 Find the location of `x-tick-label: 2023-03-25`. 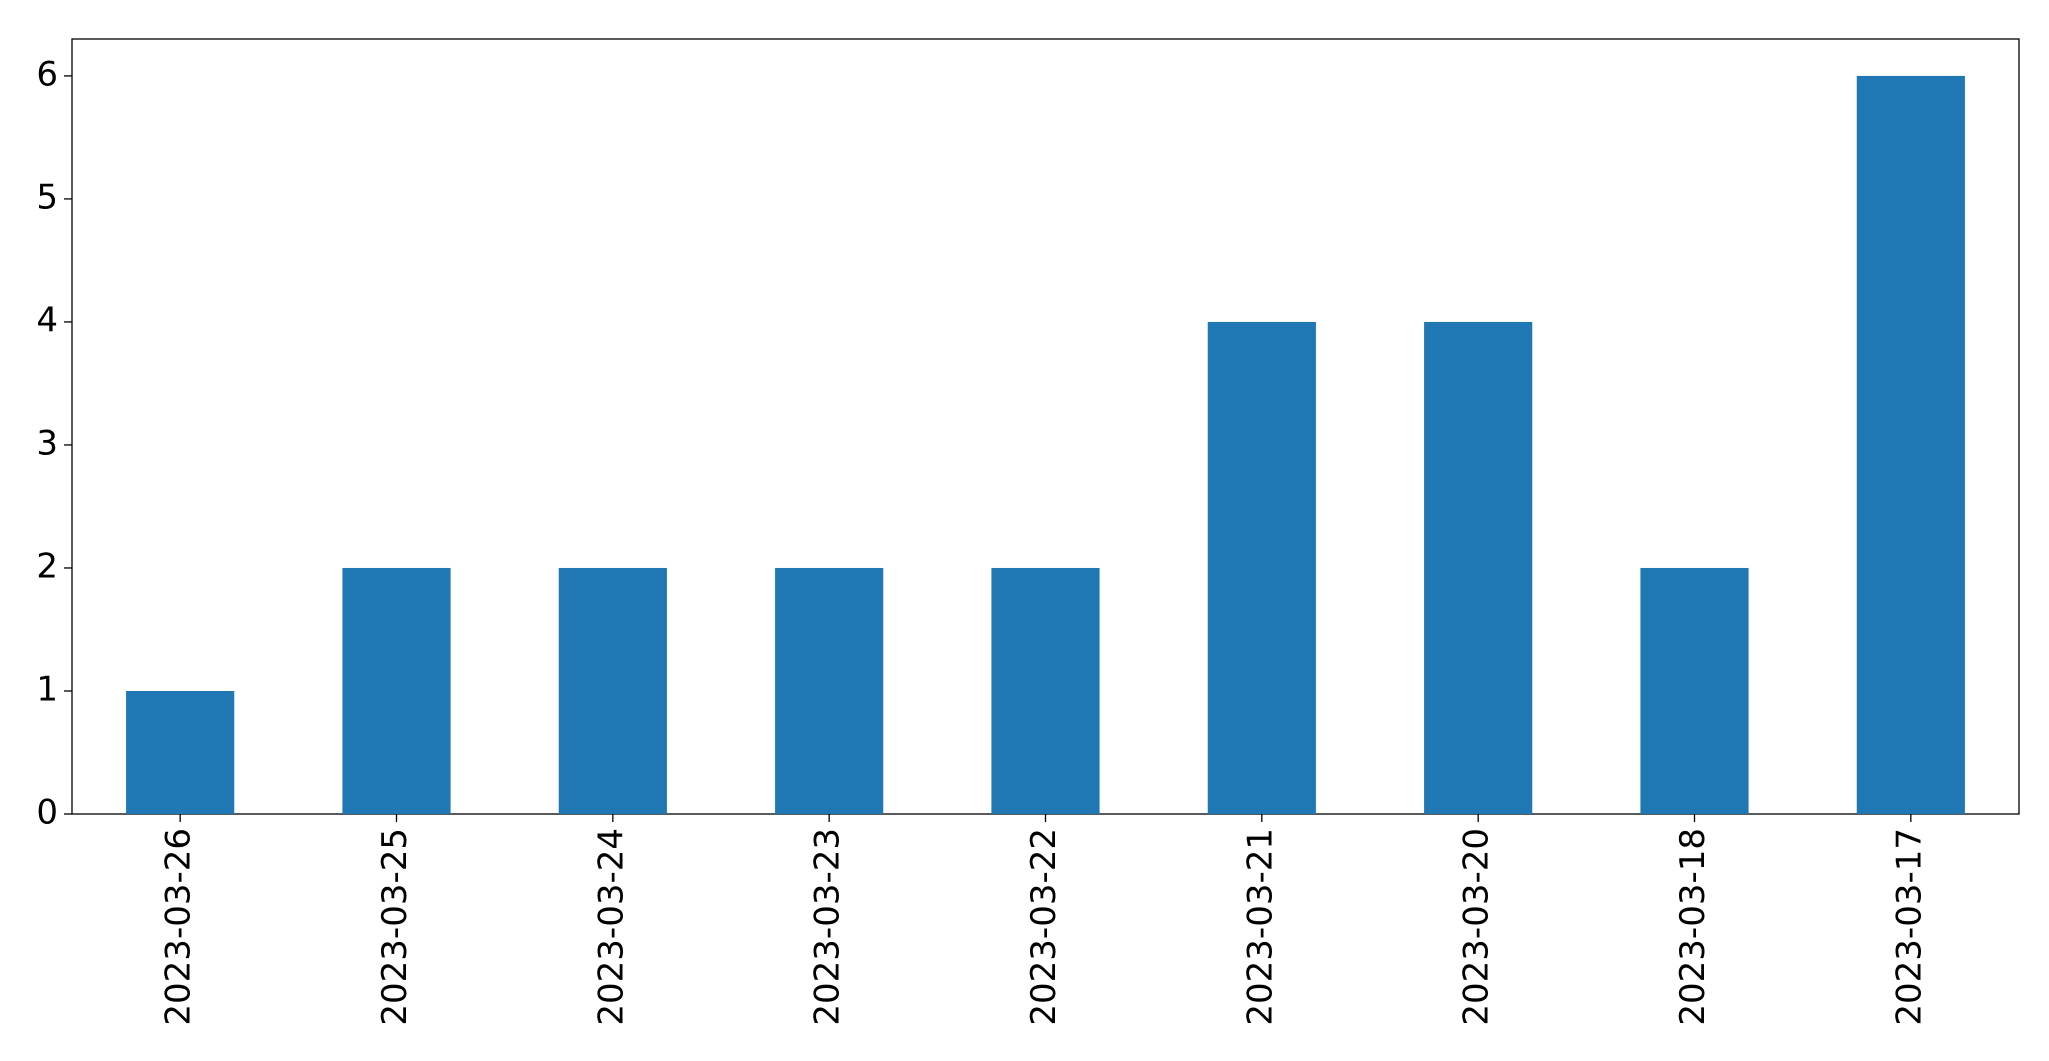

x-tick-label: 2023-03-25 is located at coordinates (395, 927).